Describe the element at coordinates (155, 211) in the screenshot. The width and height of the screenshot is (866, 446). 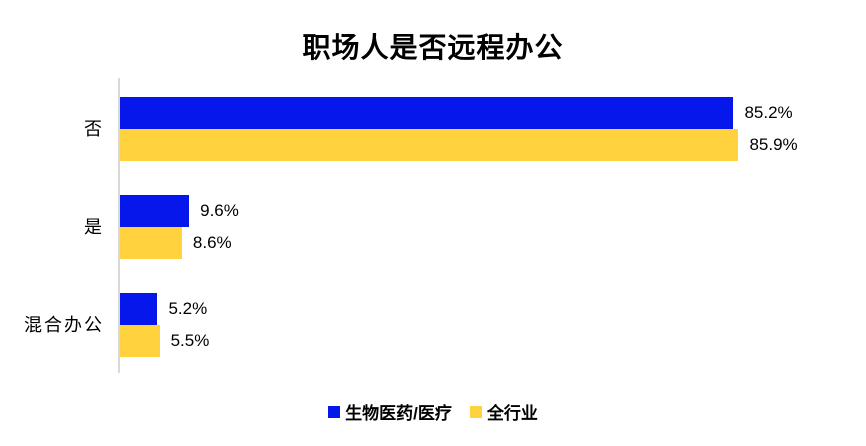
I see `bar-series1-cat2` at that location.